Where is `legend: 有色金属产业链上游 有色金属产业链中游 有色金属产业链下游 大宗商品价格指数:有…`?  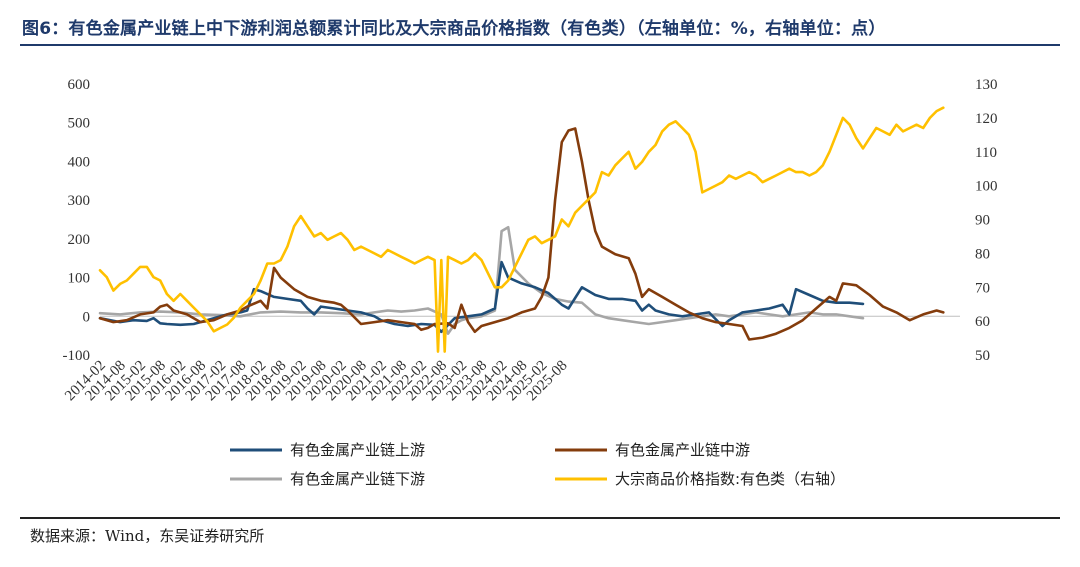 legend: 有色金属产业链上游 有色金属产业链中游 有色金属产业链下游 大宗商品价格指数:有… is located at coordinates (537, 464).